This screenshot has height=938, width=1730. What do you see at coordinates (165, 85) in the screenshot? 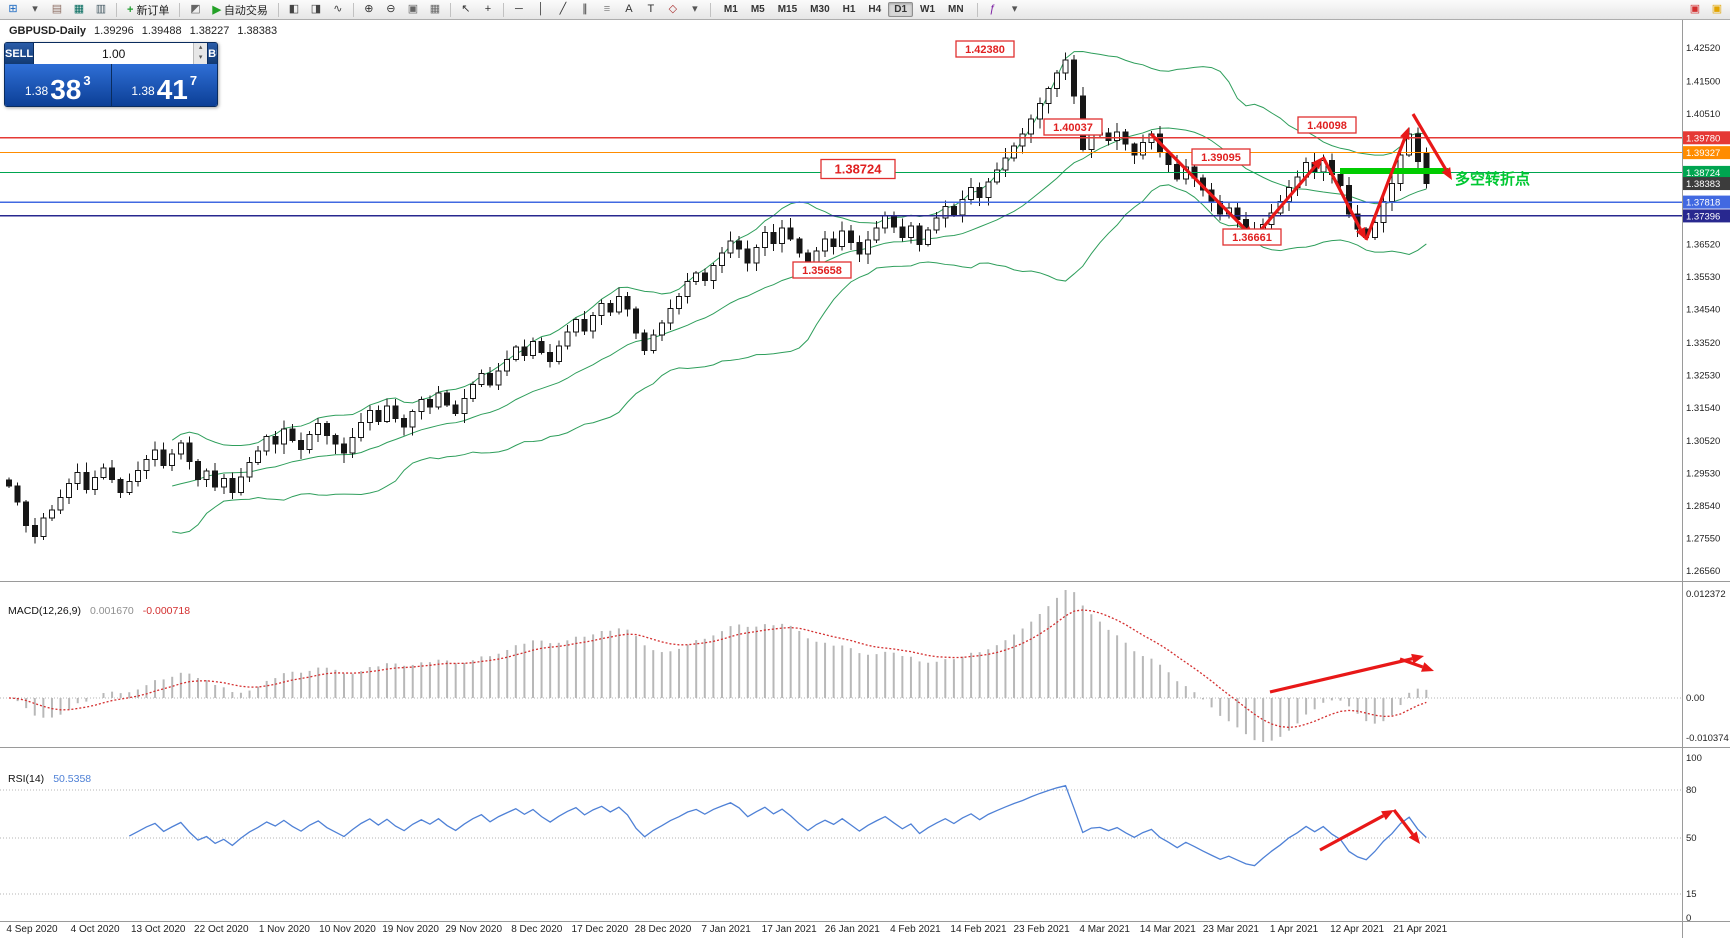
I see `buy-price: 1.38 41 7` at bounding box center [165, 85].